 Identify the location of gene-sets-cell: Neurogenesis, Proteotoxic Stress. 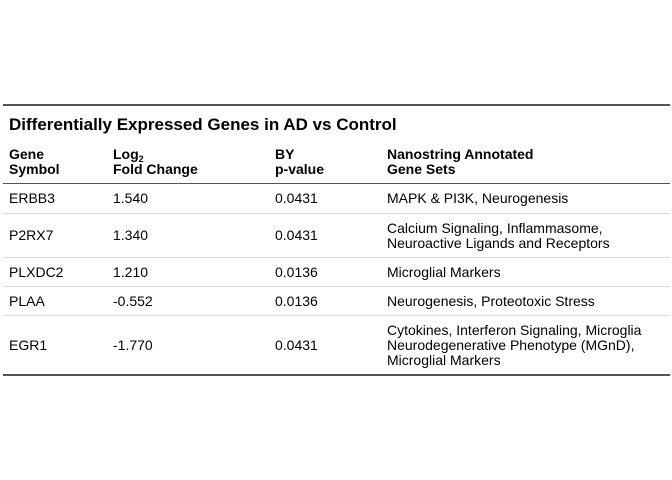
(491, 300).